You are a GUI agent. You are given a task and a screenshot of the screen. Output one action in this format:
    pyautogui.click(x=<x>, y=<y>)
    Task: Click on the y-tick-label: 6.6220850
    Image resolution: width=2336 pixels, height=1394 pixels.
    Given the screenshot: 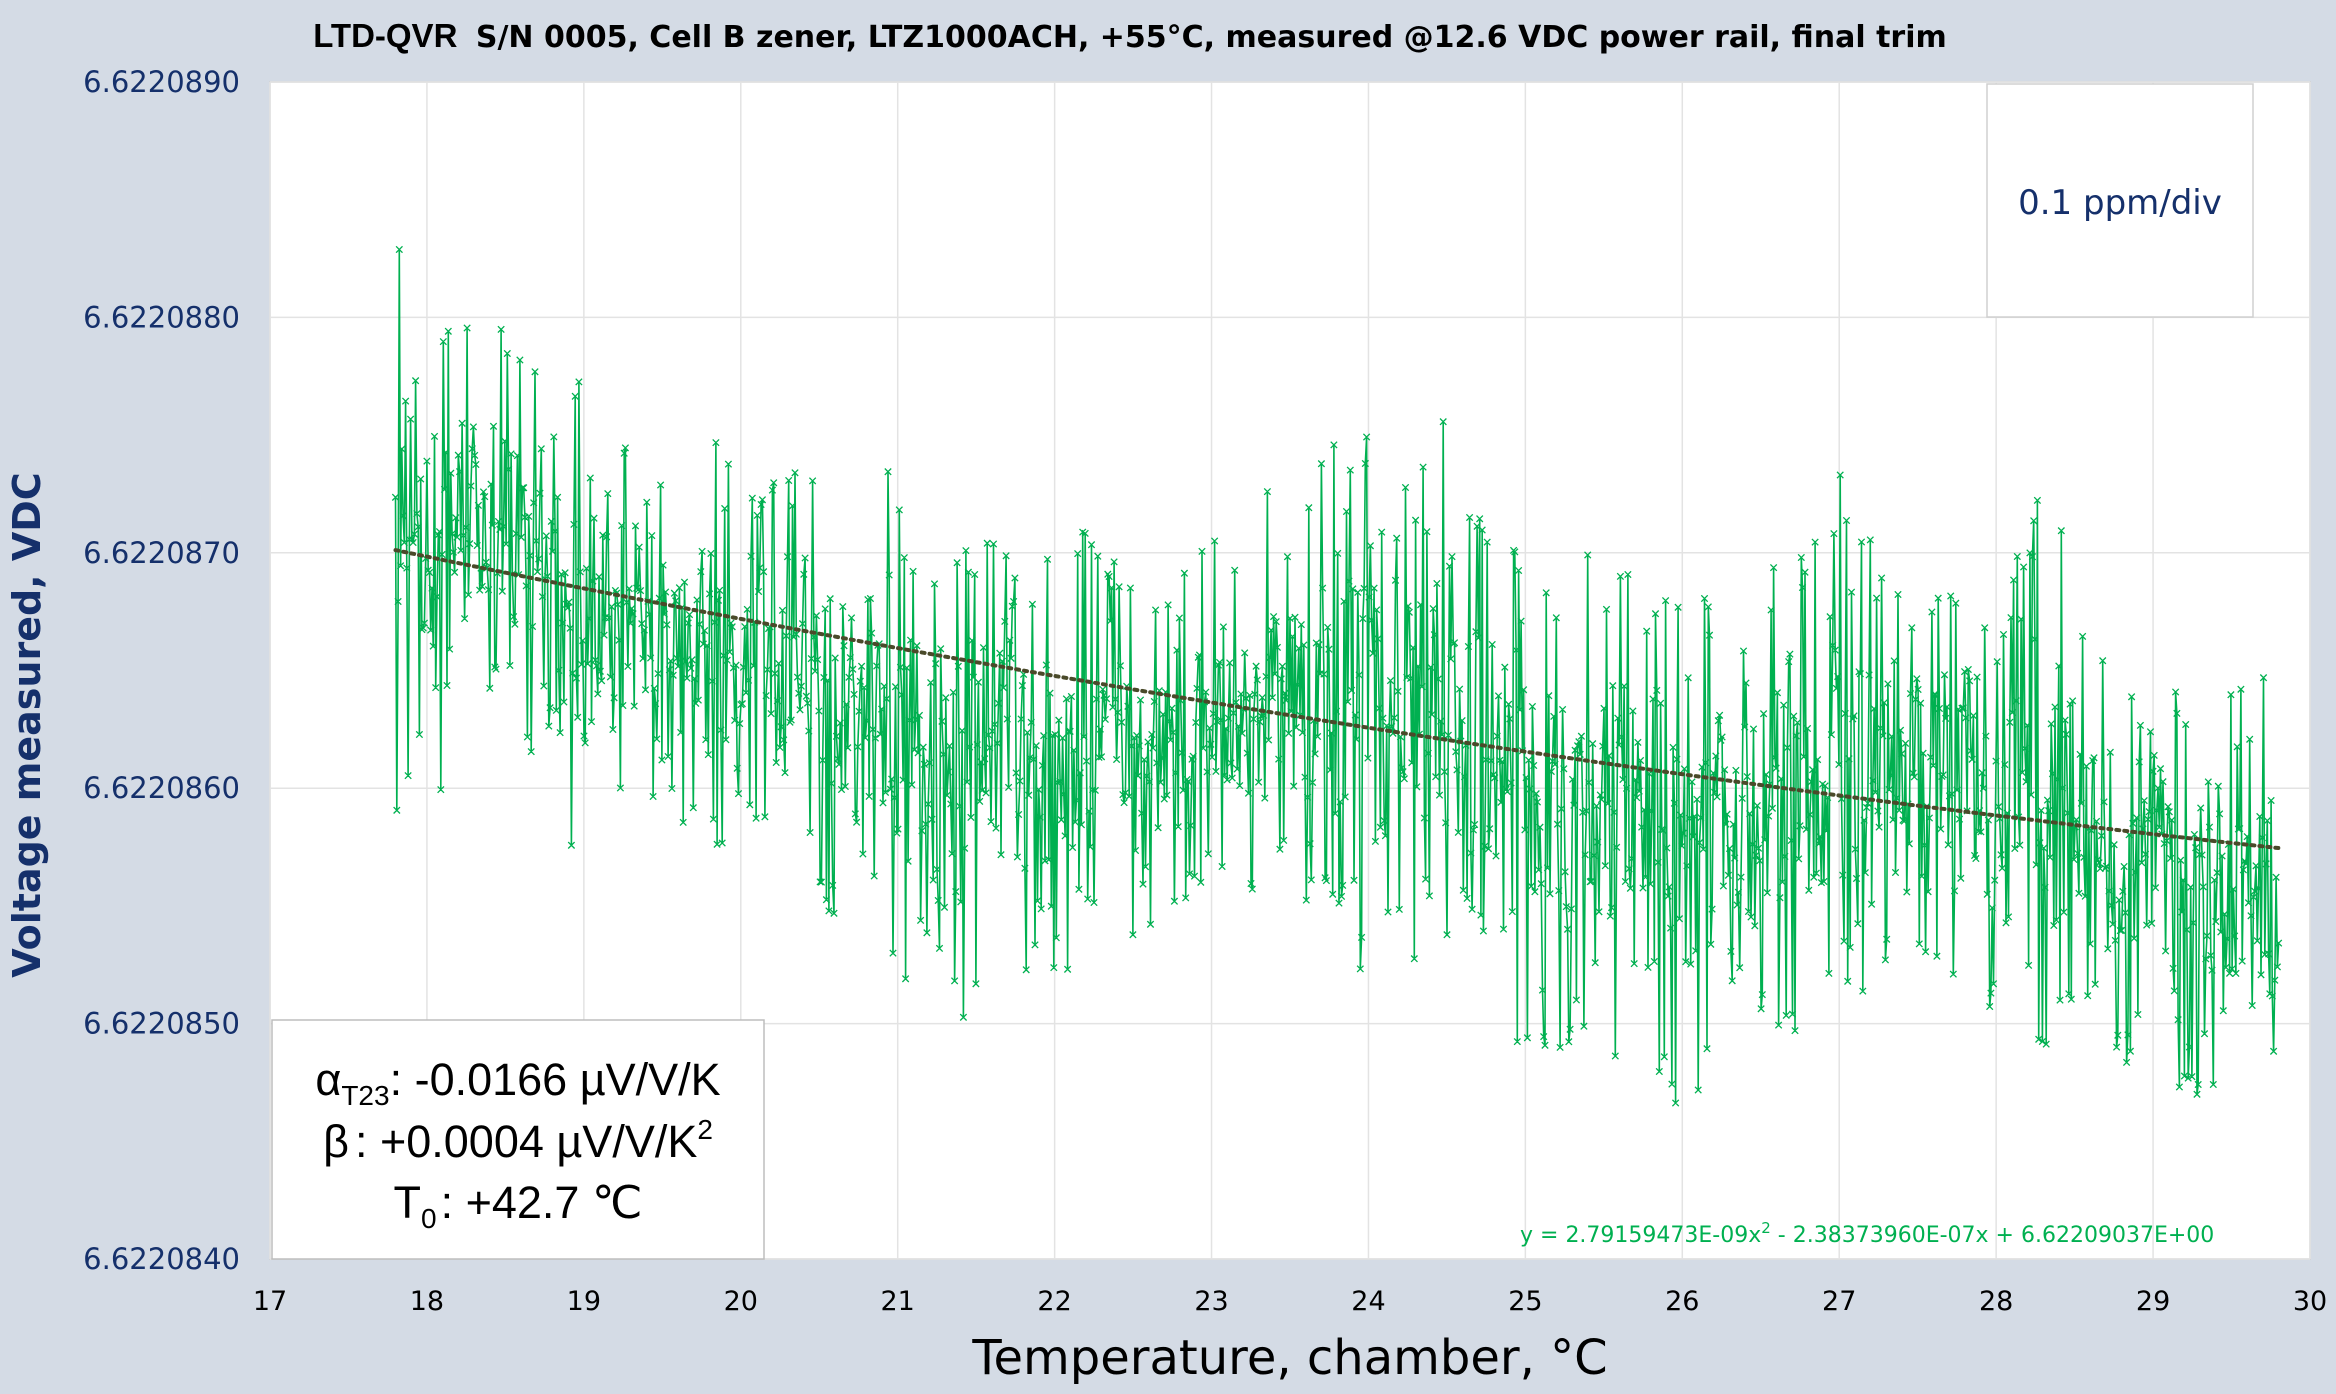 What is the action you would take?
    pyautogui.click(x=161, y=1024)
    